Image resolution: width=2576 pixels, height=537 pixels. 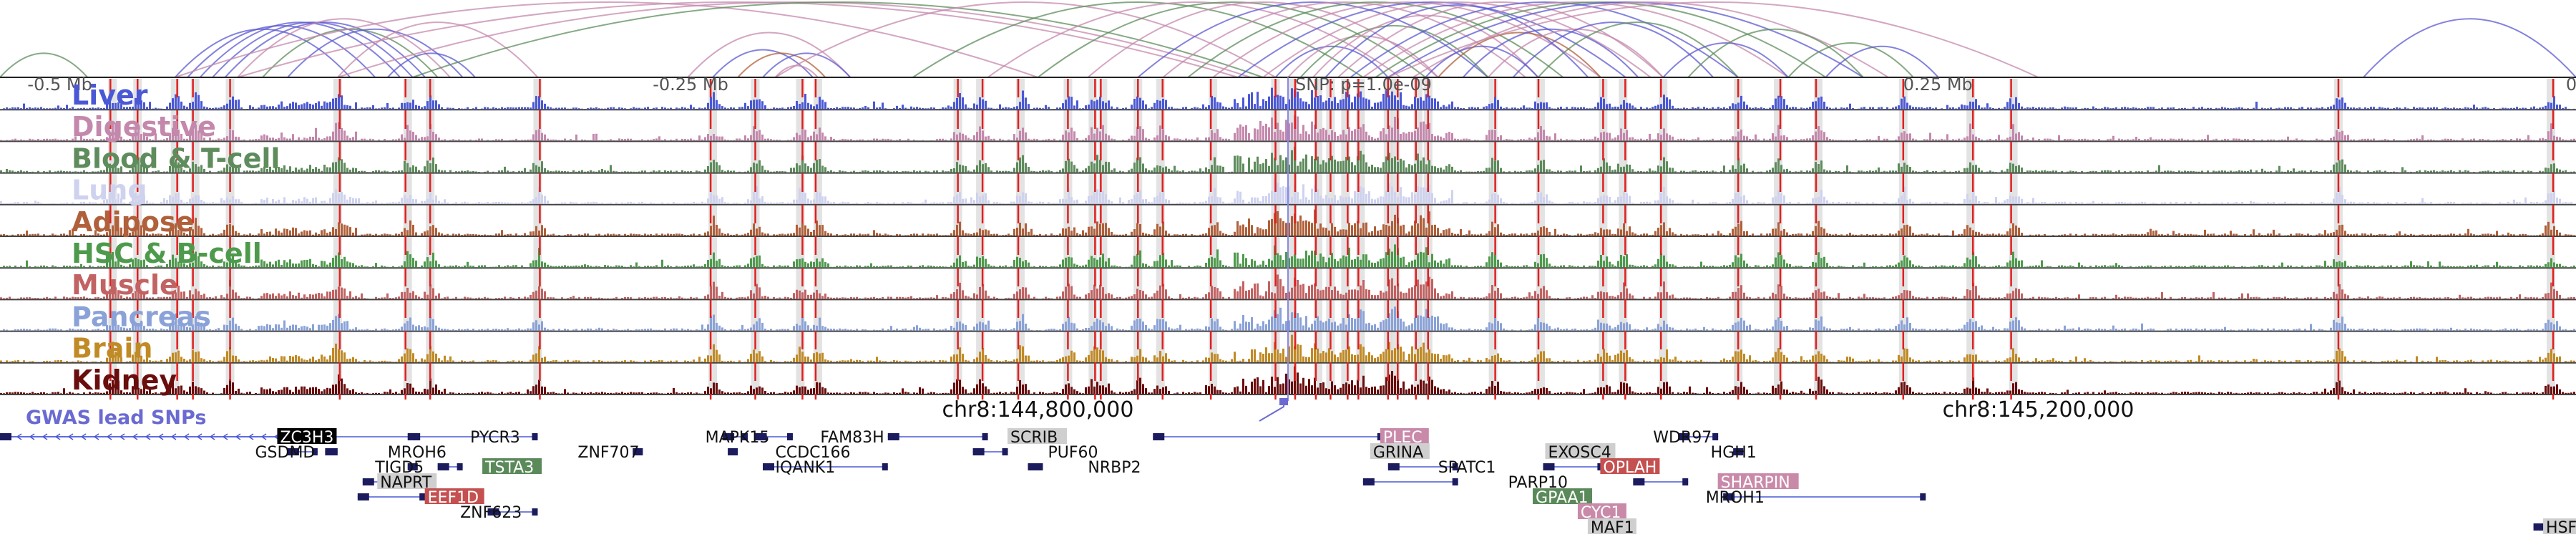 I want to click on gene-puf60: PUF60, so click(x=1035, y=453).